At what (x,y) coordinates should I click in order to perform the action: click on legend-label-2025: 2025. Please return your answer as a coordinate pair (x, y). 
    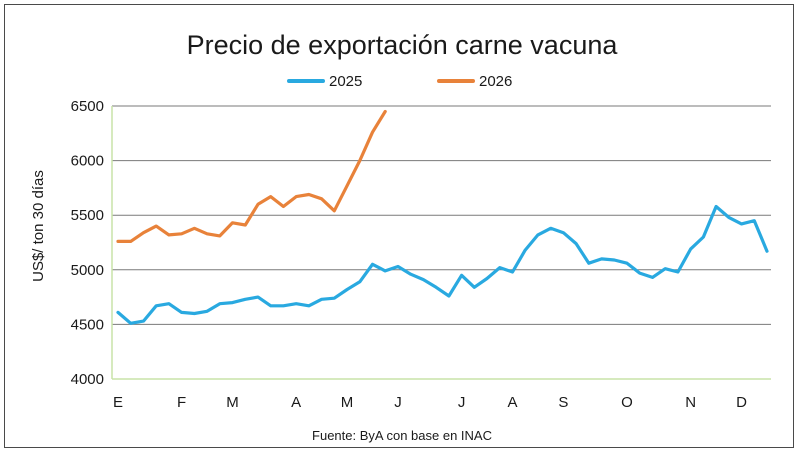
    Looking at the image, I should click on (345, 81).